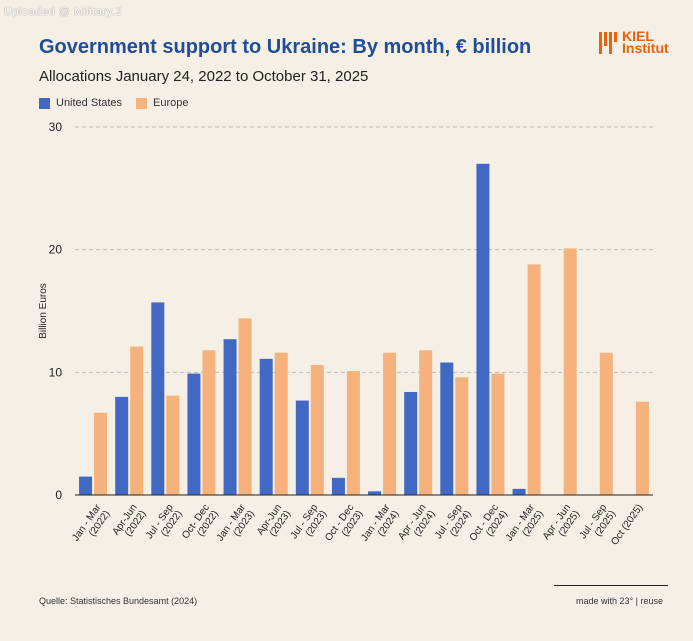 Image resolution: width=693 pixels, height=641 pixels. I want to click on x-tick-label: Oct (2025), so click(627, 524).